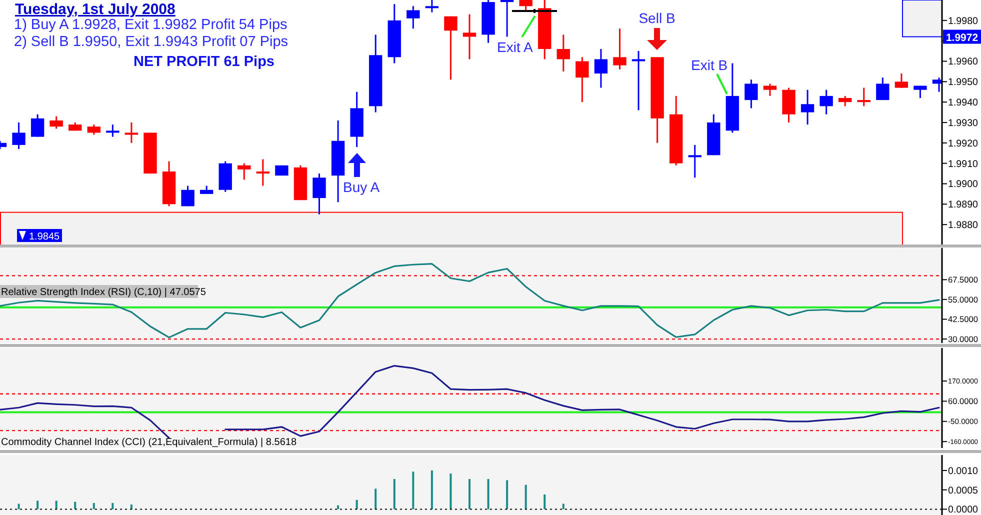 The height and width of the screenshot is (515, 981). I want to click on annotation: NET PROFIT 61 Pips, so click(204, 62).